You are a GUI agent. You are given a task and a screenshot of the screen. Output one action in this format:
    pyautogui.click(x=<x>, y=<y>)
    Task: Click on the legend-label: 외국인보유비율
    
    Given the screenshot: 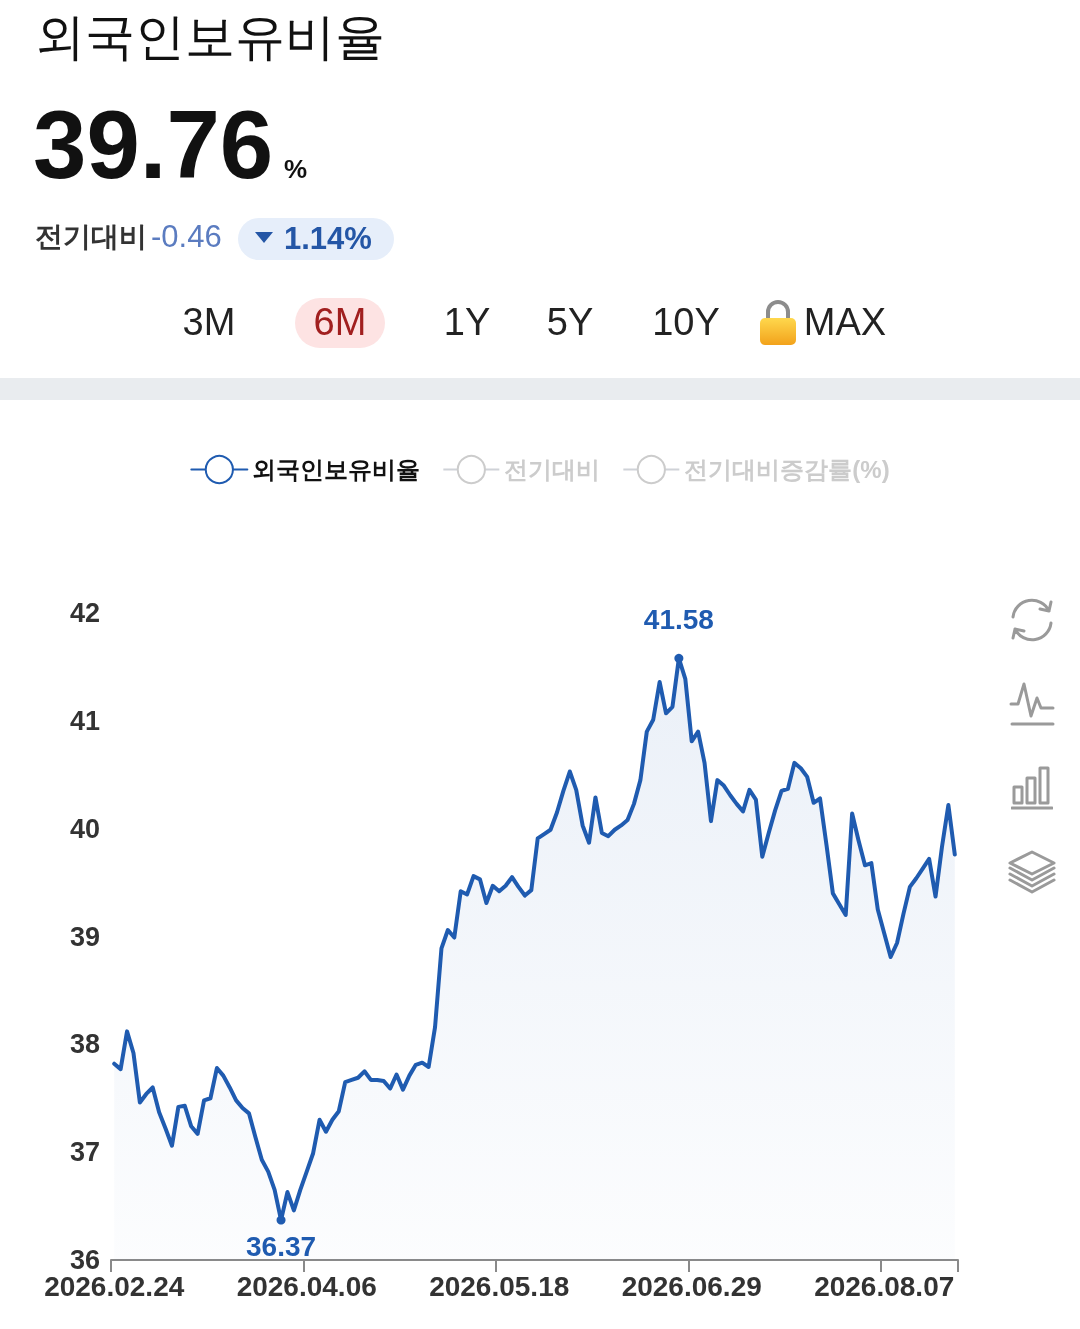 What is the action you would take?
    pyautogui.click(x=336, y=470)
    